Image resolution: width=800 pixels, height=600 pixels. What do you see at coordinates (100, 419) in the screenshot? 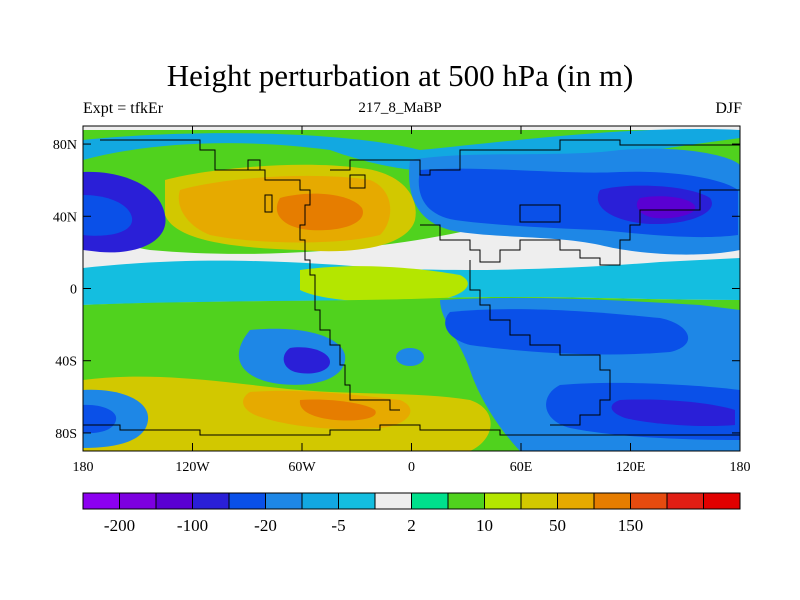
I see `sh-west-core` at bounding box center [100, 419].